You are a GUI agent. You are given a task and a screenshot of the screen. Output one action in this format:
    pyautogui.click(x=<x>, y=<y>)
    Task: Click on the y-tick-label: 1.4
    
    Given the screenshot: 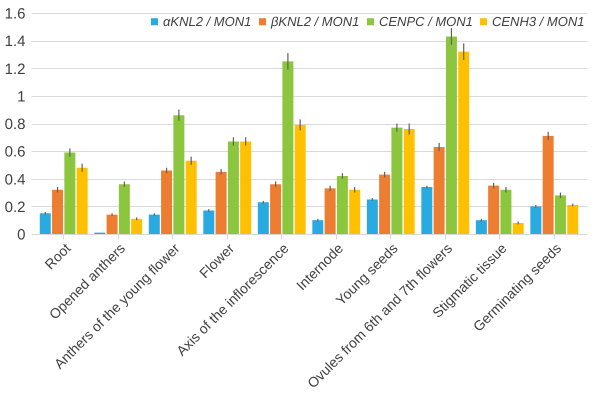 What is the action you would take?
    pyautogui.click(x=15, y=41)
    